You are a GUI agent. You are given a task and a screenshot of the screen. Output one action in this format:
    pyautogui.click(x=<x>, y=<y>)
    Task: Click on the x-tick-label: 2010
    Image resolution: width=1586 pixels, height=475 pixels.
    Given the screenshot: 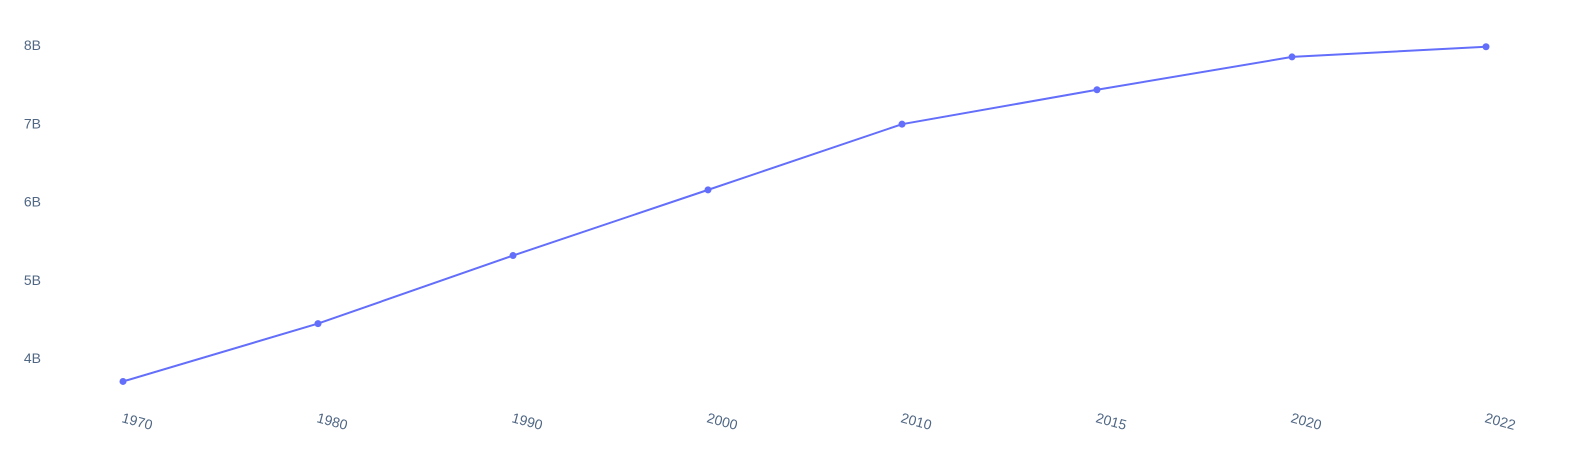 What is the action you would take?
    pyautogui.click(x=916, y=421)
    